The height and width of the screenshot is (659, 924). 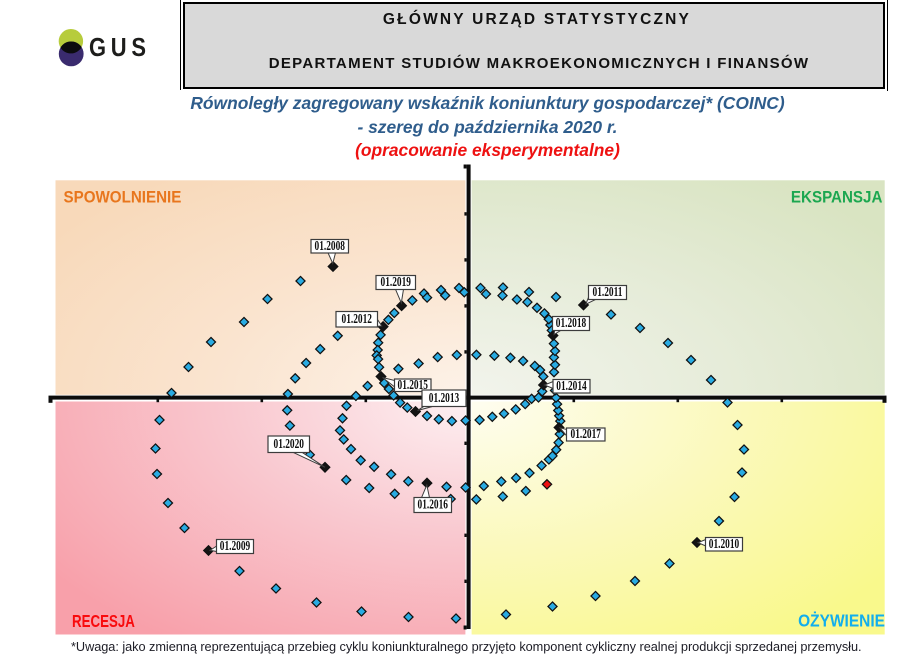 What do you see at coordinates (396, 281) in the screenshot?
I see `svg-text: 01.2019` at bounding box center [396, 281].